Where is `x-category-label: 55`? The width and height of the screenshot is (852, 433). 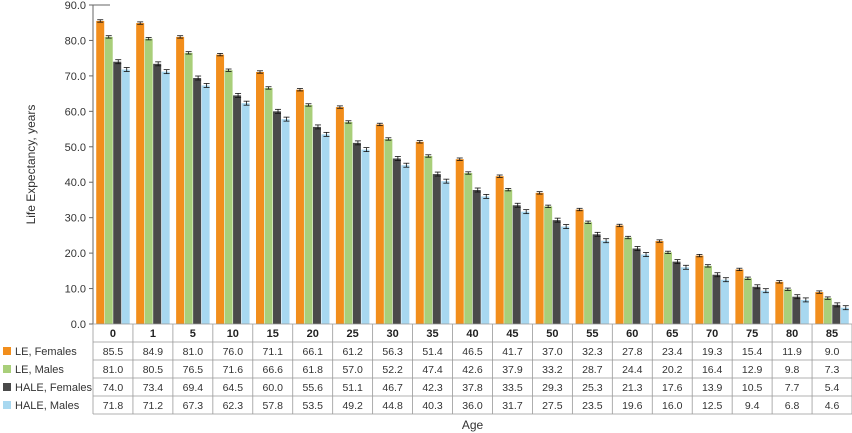
x-category-label: 55 is located at coordinates (592, 334).